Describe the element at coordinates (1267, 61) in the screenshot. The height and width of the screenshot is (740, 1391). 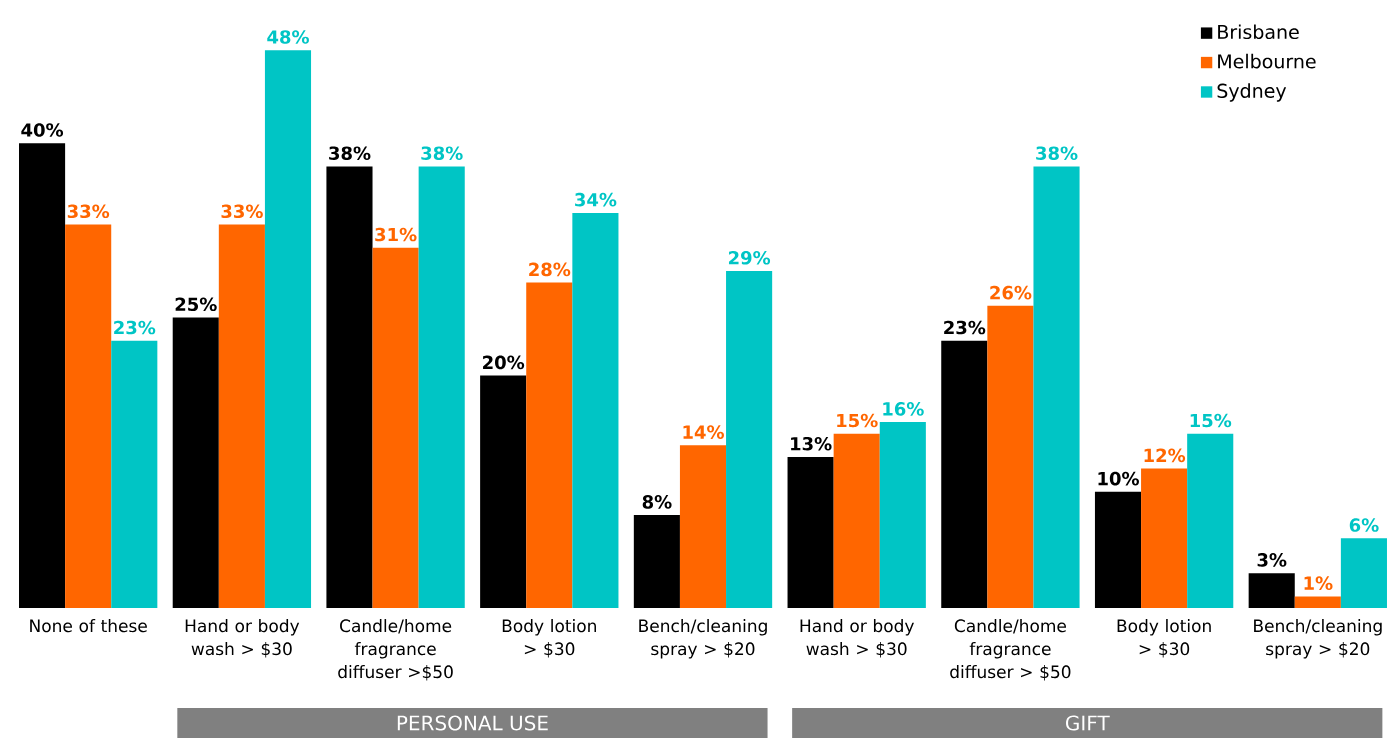
I see `legend-label: Melbourne` at that location.